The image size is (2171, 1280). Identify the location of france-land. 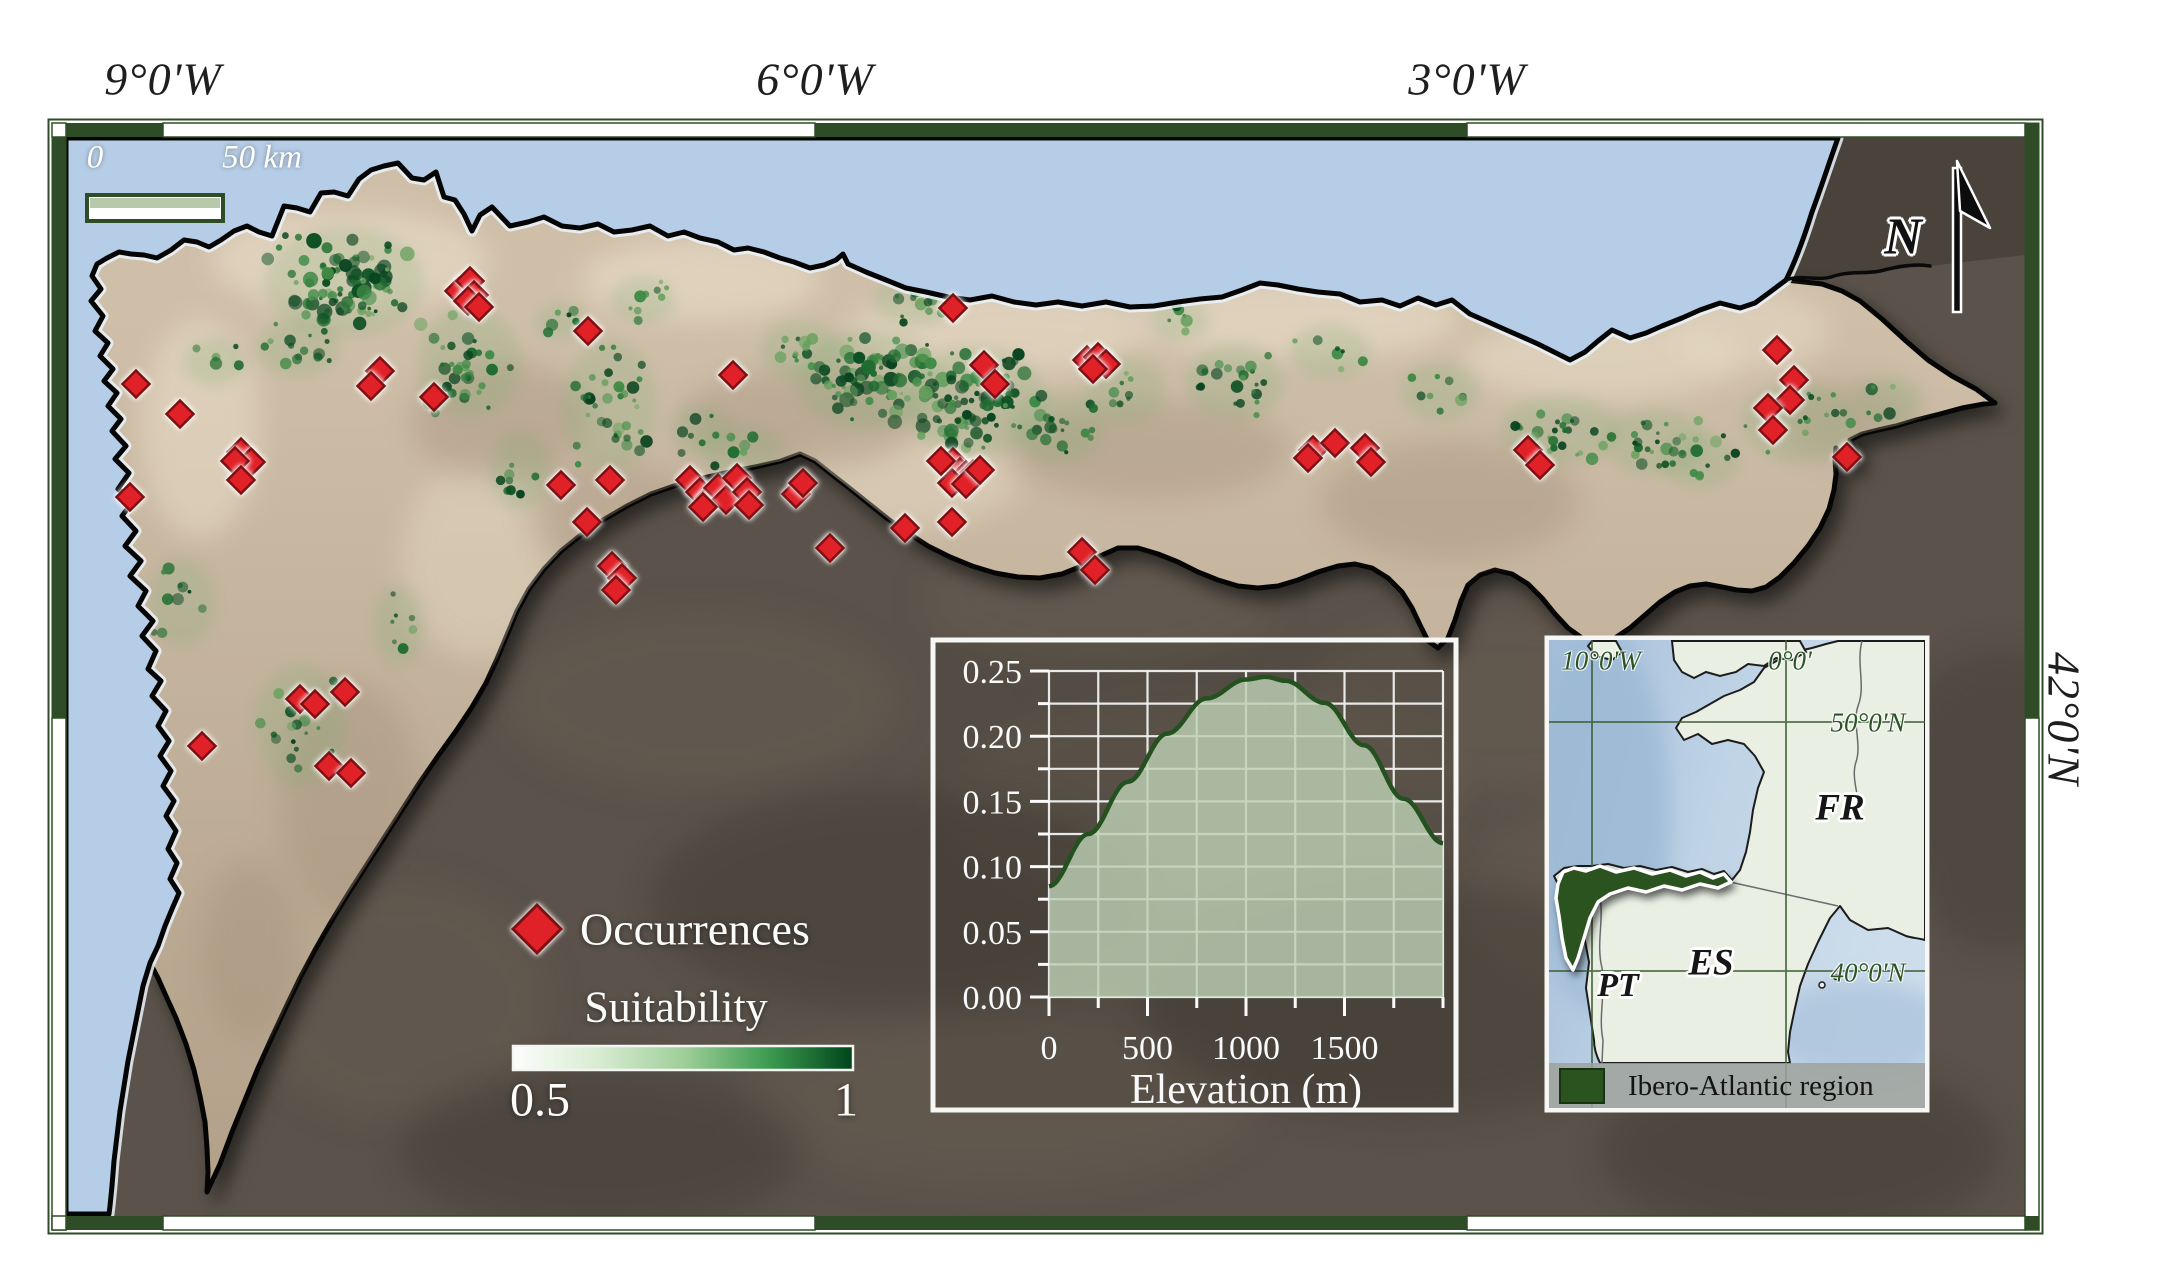
(1905, 209).